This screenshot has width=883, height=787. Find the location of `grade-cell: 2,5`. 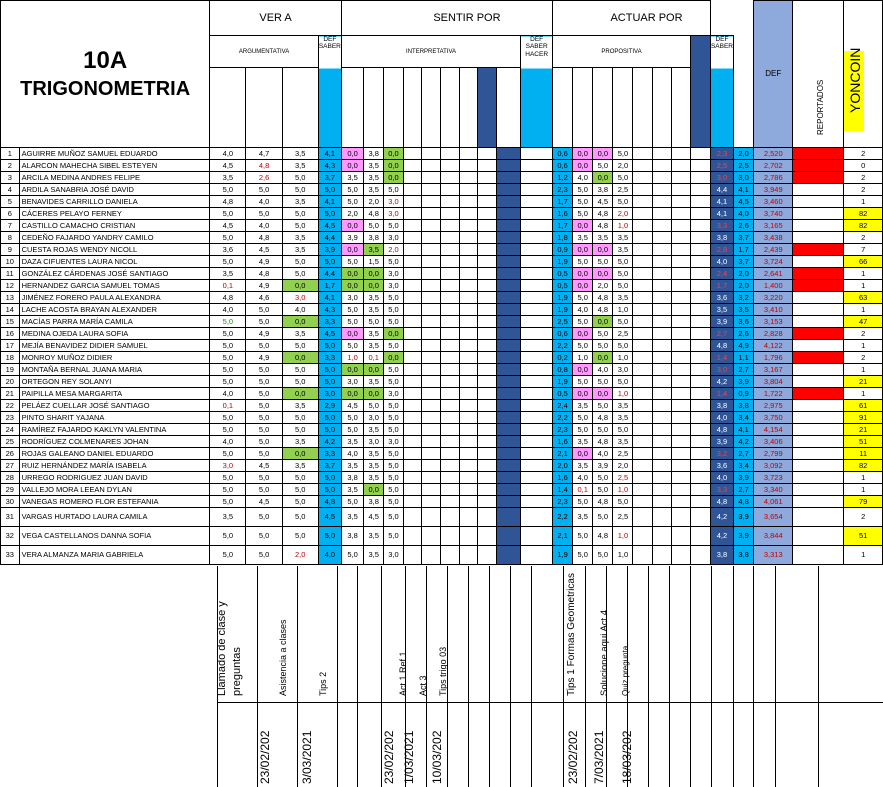

grade-cell: 2,5 is located at coordinates (623, 477).